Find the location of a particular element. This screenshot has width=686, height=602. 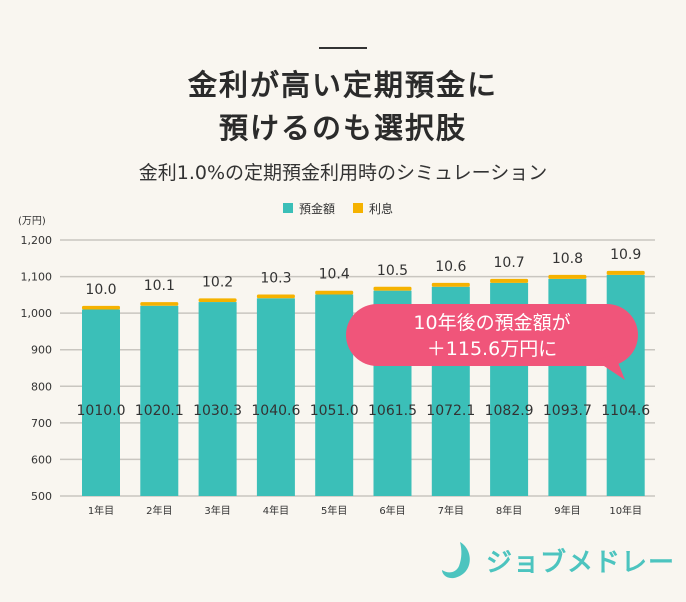

deposit-label: 1082.9 is located at coordinates (509, 411).